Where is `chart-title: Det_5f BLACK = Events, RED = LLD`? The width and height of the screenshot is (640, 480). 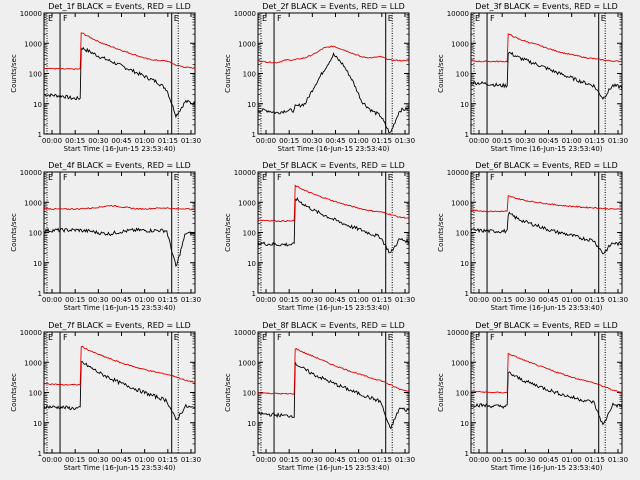 chart-title: Det_5f BLACK = Events, RED = LLD is located at coordinates (333, 165).